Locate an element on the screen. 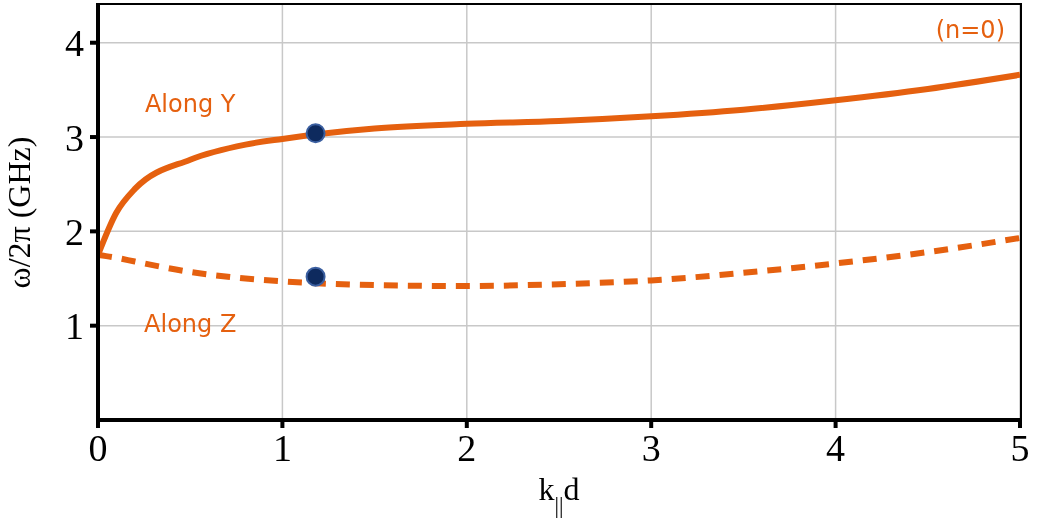  x-tick-label: 1 is located at coordinates (282, 447).